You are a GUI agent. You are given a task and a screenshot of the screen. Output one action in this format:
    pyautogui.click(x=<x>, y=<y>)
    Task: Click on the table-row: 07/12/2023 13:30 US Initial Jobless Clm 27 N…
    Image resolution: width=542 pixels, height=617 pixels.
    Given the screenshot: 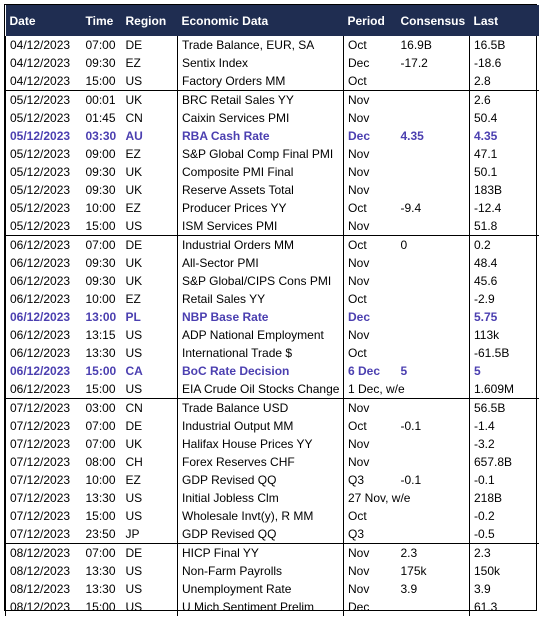 What is the action you would take?
    pyautogui.click(x=272, y=498)
    